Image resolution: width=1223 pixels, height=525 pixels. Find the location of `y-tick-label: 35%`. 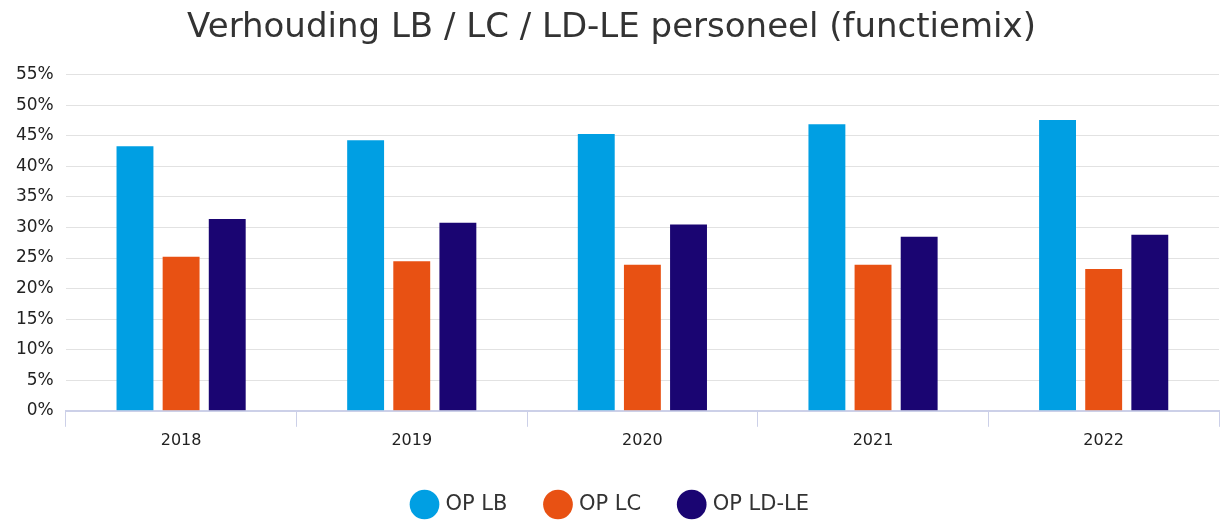

y-tick-label: 35% is located at coordinates (34, 195).